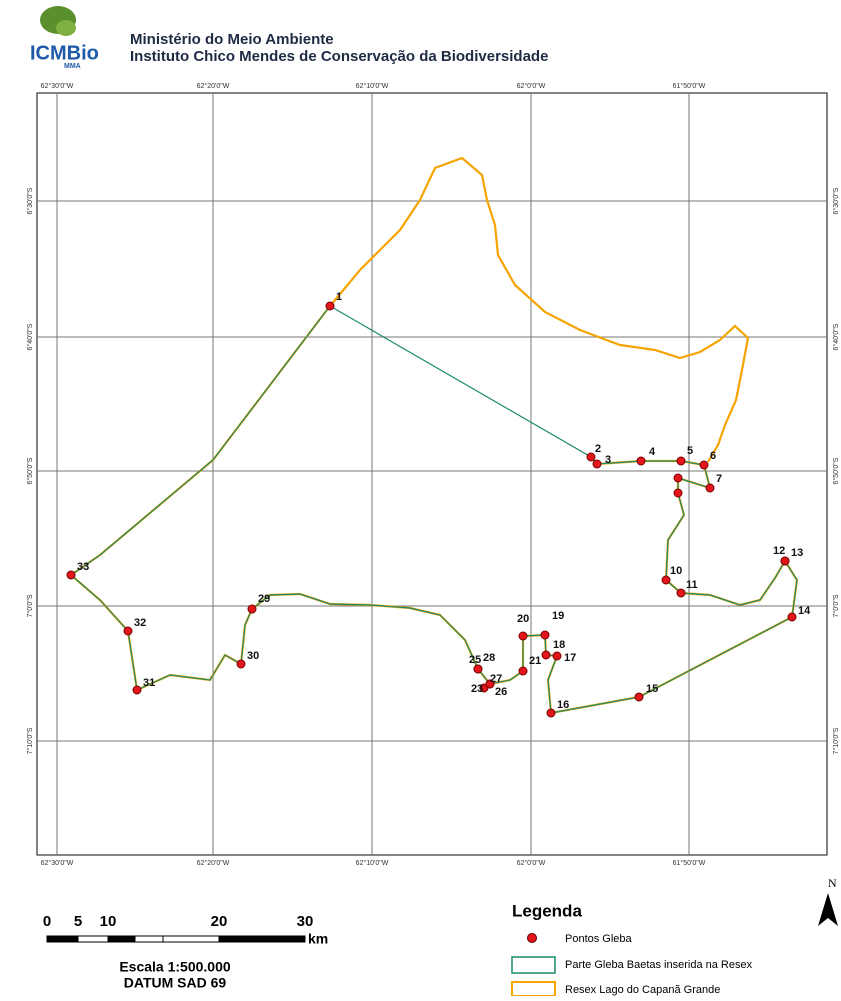  What do you see at coordinates (219, 921) in the screenshot?
I see `scale-tick-label: 20` at bounding box center [219, 921].